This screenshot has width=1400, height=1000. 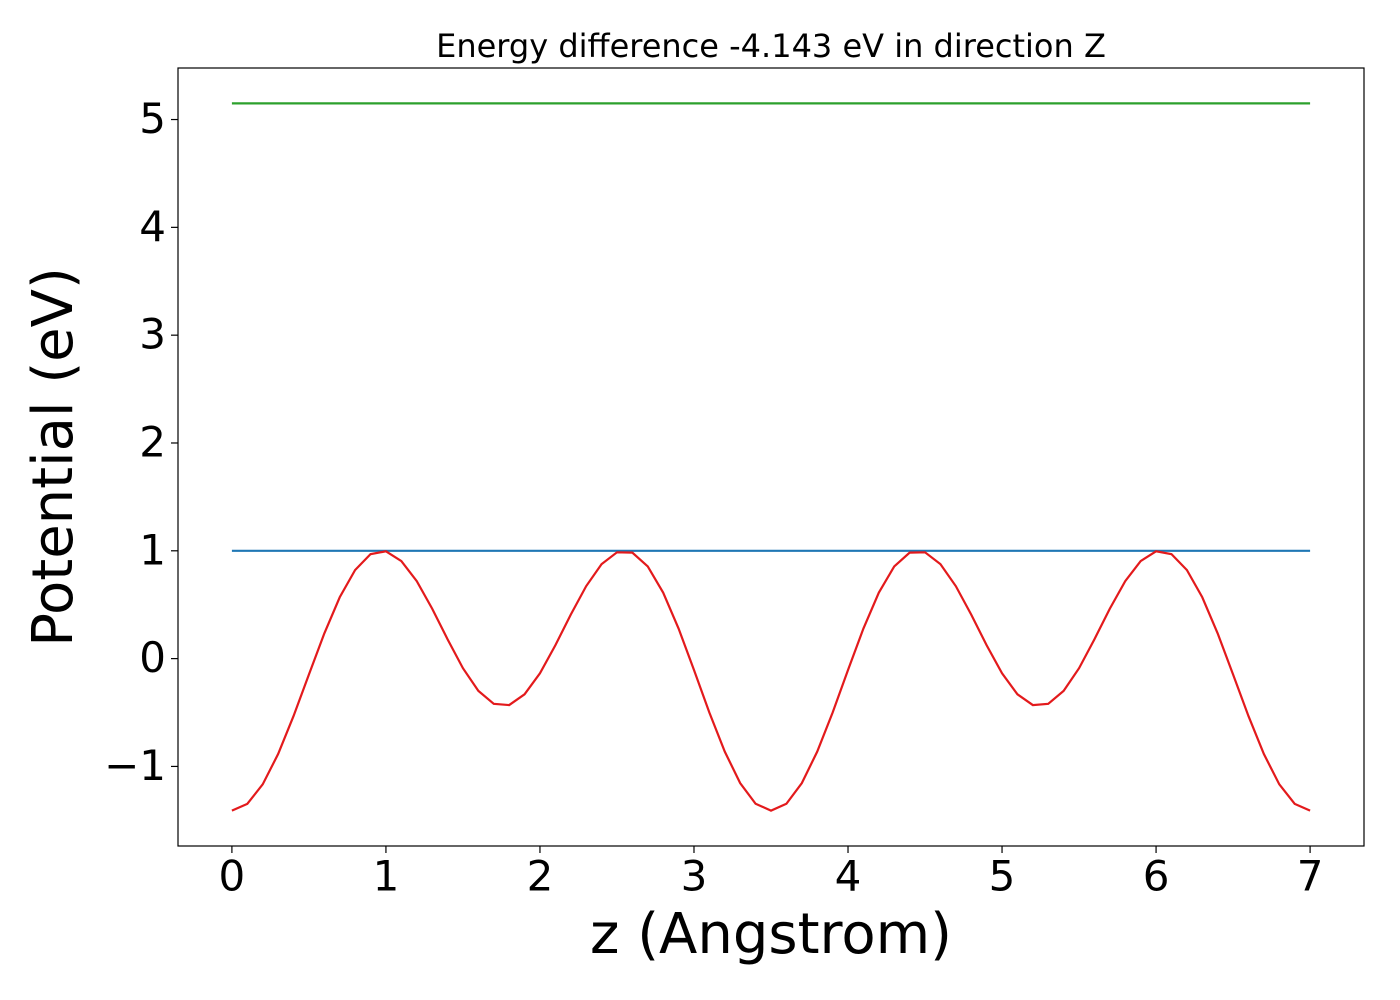 What do you see at coordinates (152, 226) in the screenshot?
I see `y-tick-label: 4` at bounding box center [152, 226].